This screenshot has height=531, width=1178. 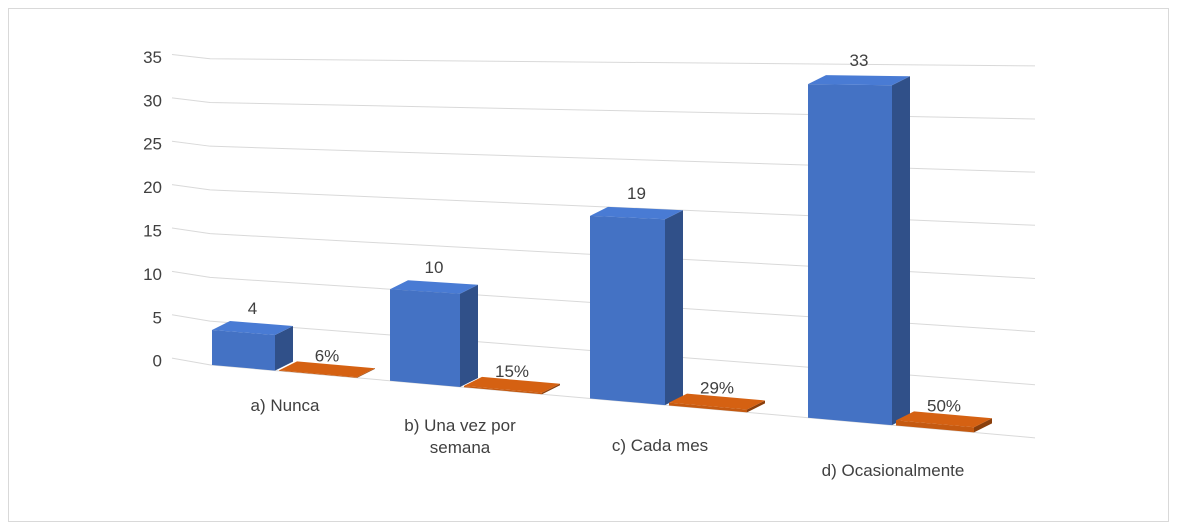 What do you see at coordinates (434, 267) in the screenshot?
I see `data-label: 10` at bounding box center [434, 267].